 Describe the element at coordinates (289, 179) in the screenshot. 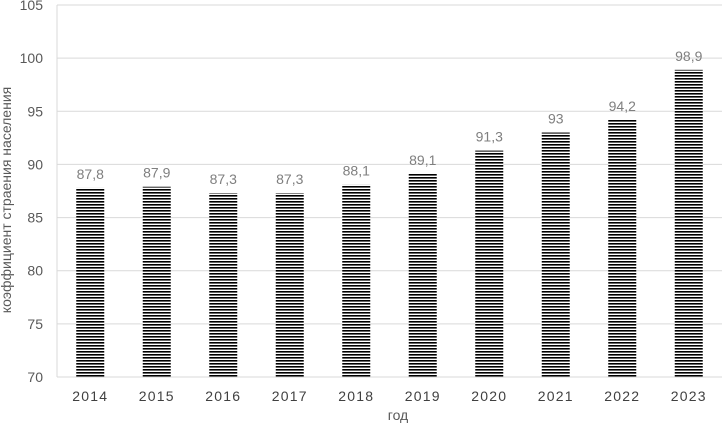

I see `data-label-2017: 87,3` at that location.